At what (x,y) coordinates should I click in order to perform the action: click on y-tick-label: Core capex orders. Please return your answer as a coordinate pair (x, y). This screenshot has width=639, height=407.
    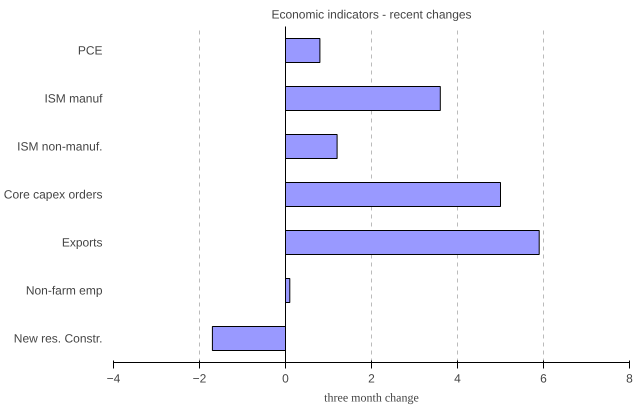
    Looking at the image, I should click on (53, 195).